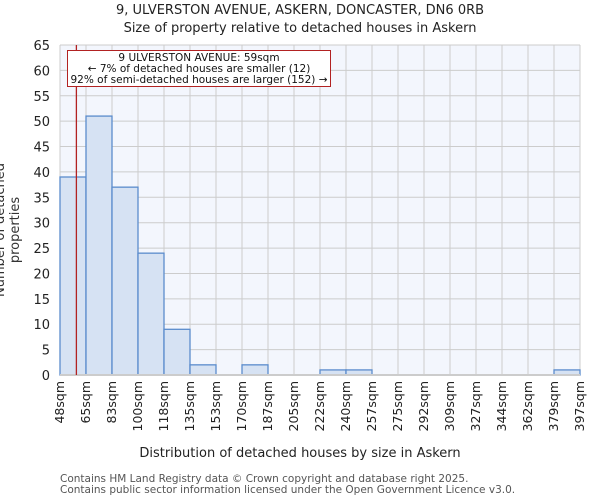 This screenshot has width=600, height=500. What do you see at coordinates (449, 406) in the screenshot?
I see `x-tick-label: 309sqm` at bounding box center [449, 406].